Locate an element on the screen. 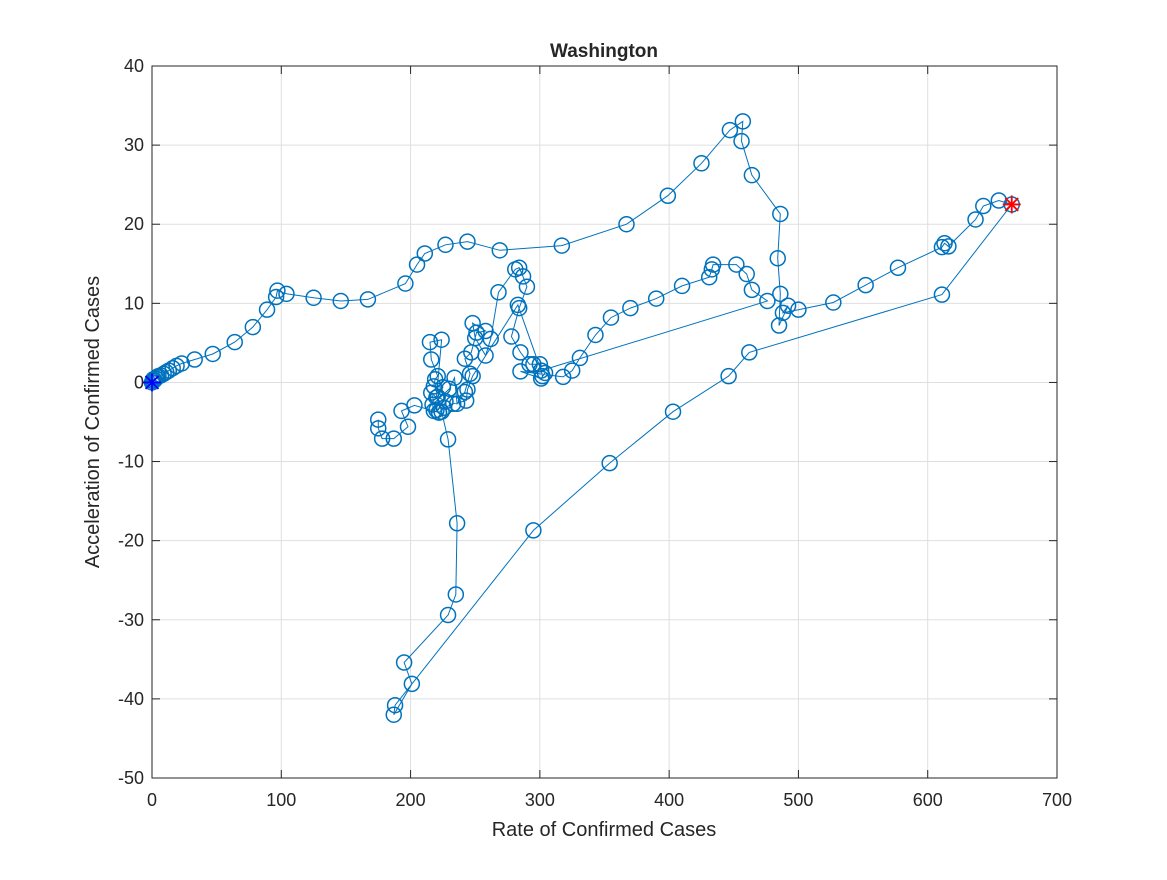 The image size is (1167, 880). asterisk-stroke is located at coordinates (1011, 204).